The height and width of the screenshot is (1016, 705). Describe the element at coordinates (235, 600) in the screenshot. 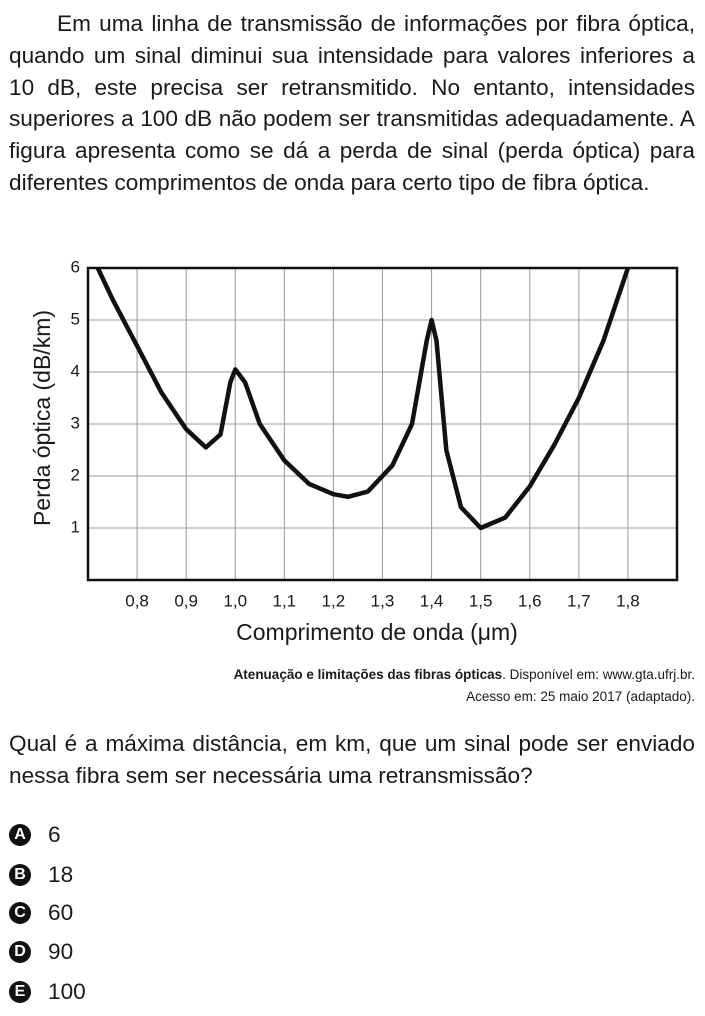

I see `x-tick-label: 1,0` at that location.